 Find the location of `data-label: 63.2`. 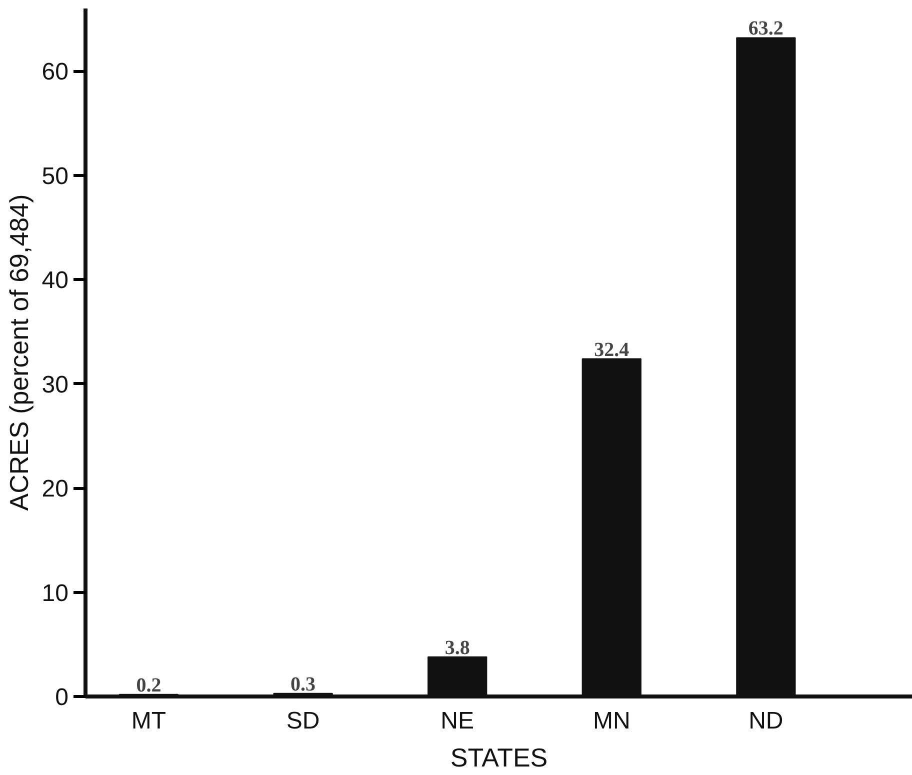

data-label: 63.2 is located at coordinates (766, 29).